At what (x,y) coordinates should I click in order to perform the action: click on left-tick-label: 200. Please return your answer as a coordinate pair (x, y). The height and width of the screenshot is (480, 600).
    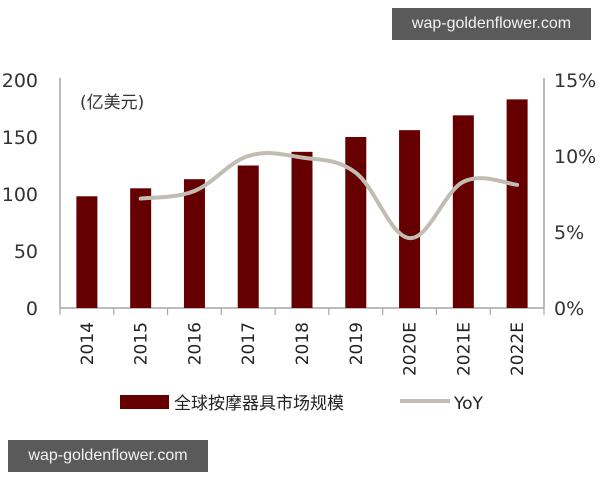
    Looking at the image, I should click on (20, 81).